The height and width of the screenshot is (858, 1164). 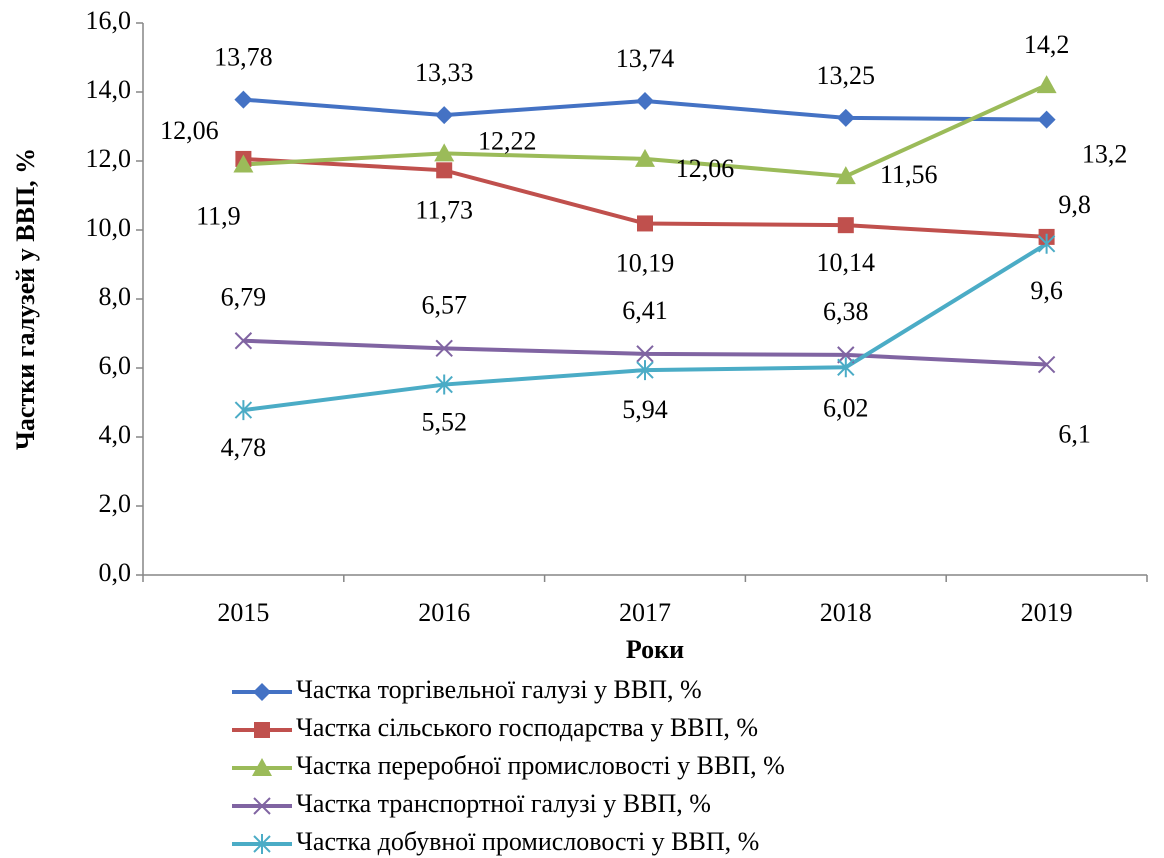 What do you see at coordinates (527, 727) in the screenshot?
I see `legend-label: Частка сільського господарства у ВВП, %` at bounding box center [527, 727].